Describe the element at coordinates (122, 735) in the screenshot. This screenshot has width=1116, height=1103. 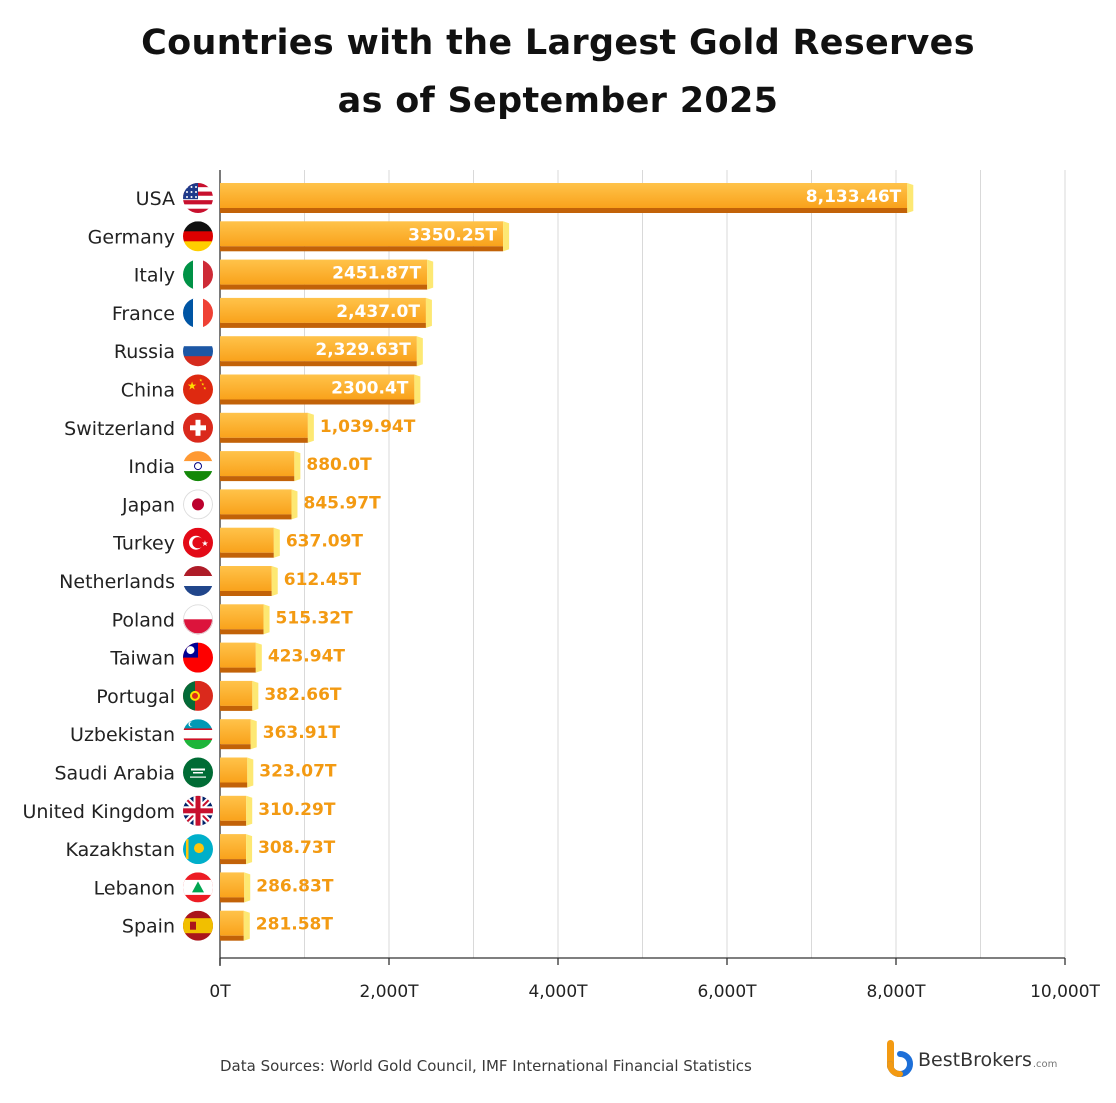
I see `country-label: Uzbekistan` at that location.